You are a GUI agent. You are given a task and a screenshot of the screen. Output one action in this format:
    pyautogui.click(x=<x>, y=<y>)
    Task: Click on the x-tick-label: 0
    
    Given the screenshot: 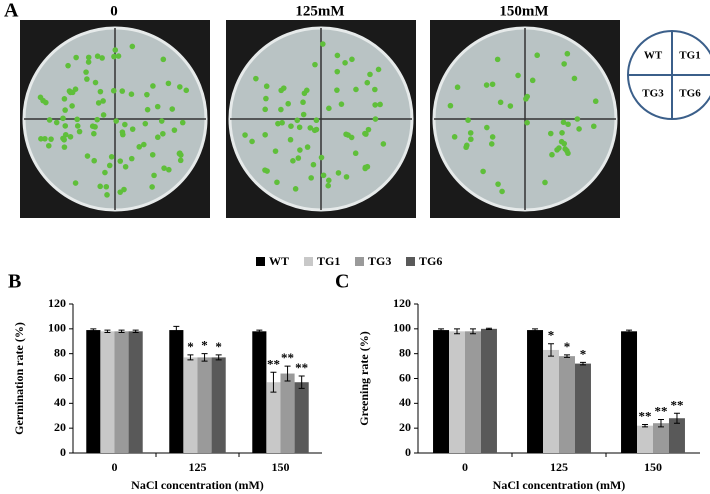 What is the action you would take?
    pyautogui.click(x=465, y=467)
    